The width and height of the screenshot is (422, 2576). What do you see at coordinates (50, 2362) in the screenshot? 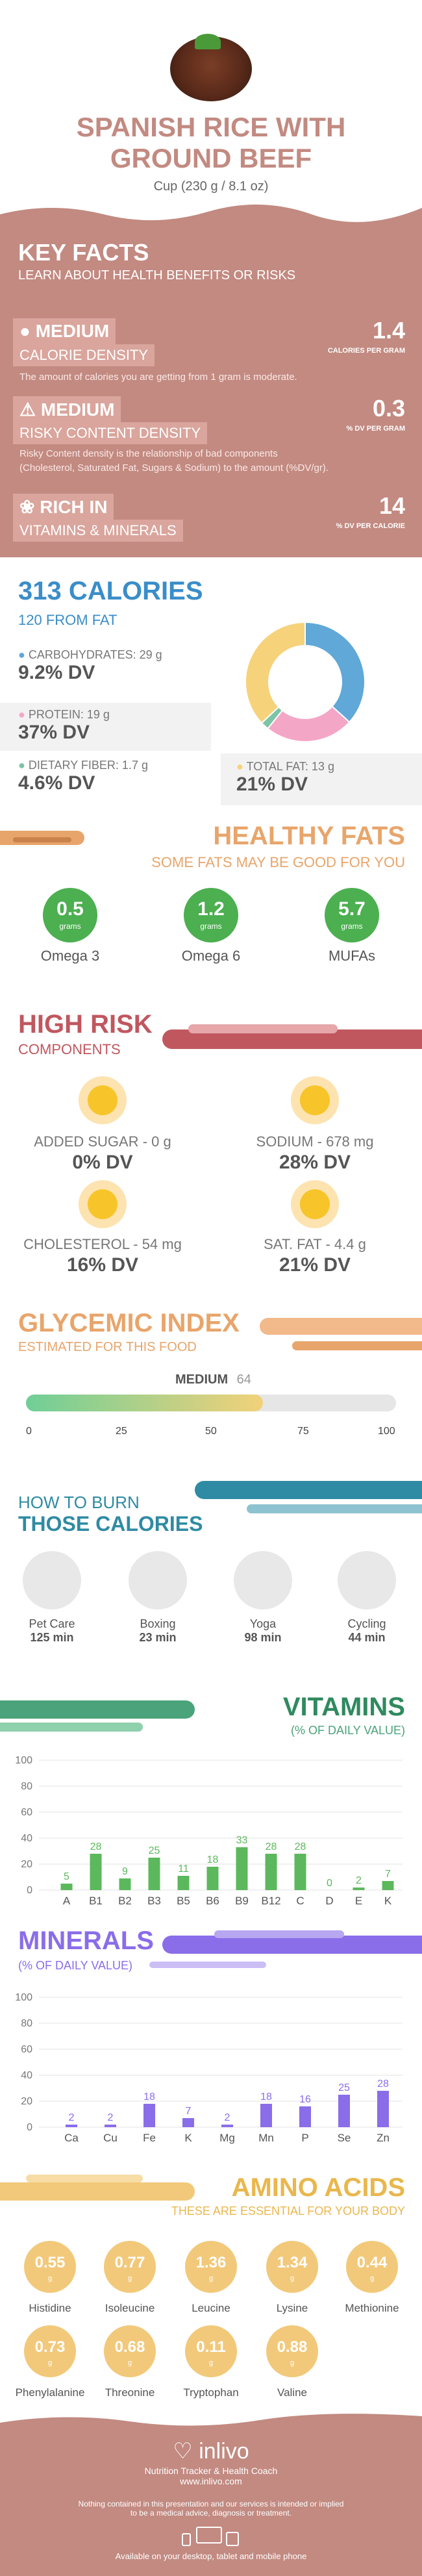
I see `amino-phenylalanine: 0.73 g Phenylalanine` at bounding box center [50, 2362].